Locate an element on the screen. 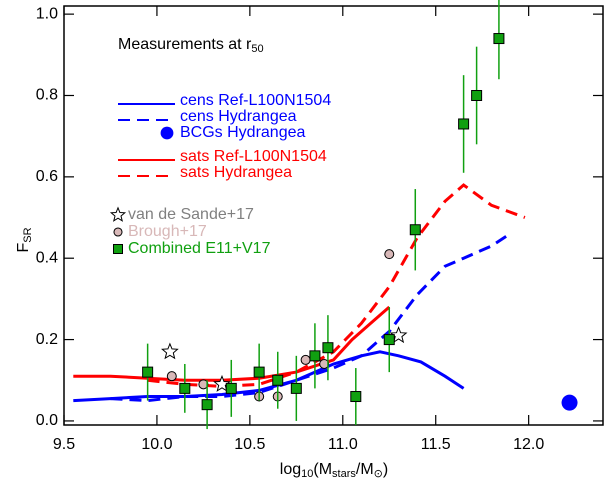 Image resolution: width=613 pixels, height=487 pixels. x-tick-label: 10.0 is located at coordinates (156, 444).